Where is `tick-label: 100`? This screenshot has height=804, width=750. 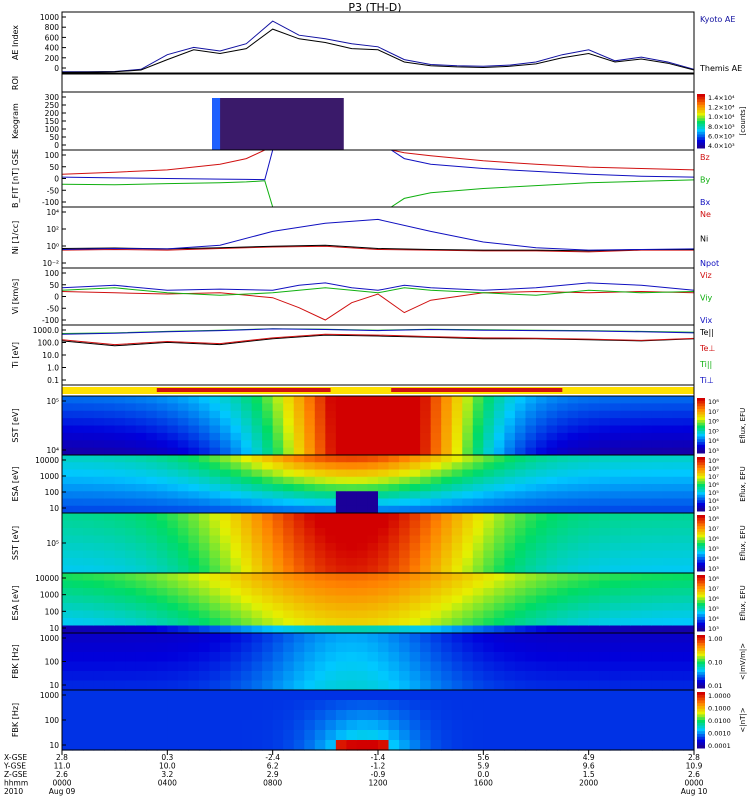 tick-label: 100 is located at coordinates (52, 611).